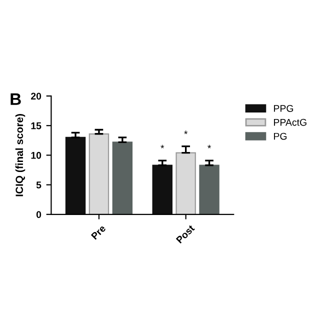 The image size is (320, 320). What do you see at coordinates (36, 126) in the screenshot?
I see `y-tick-label: 15` at bounding box center [36, 126].